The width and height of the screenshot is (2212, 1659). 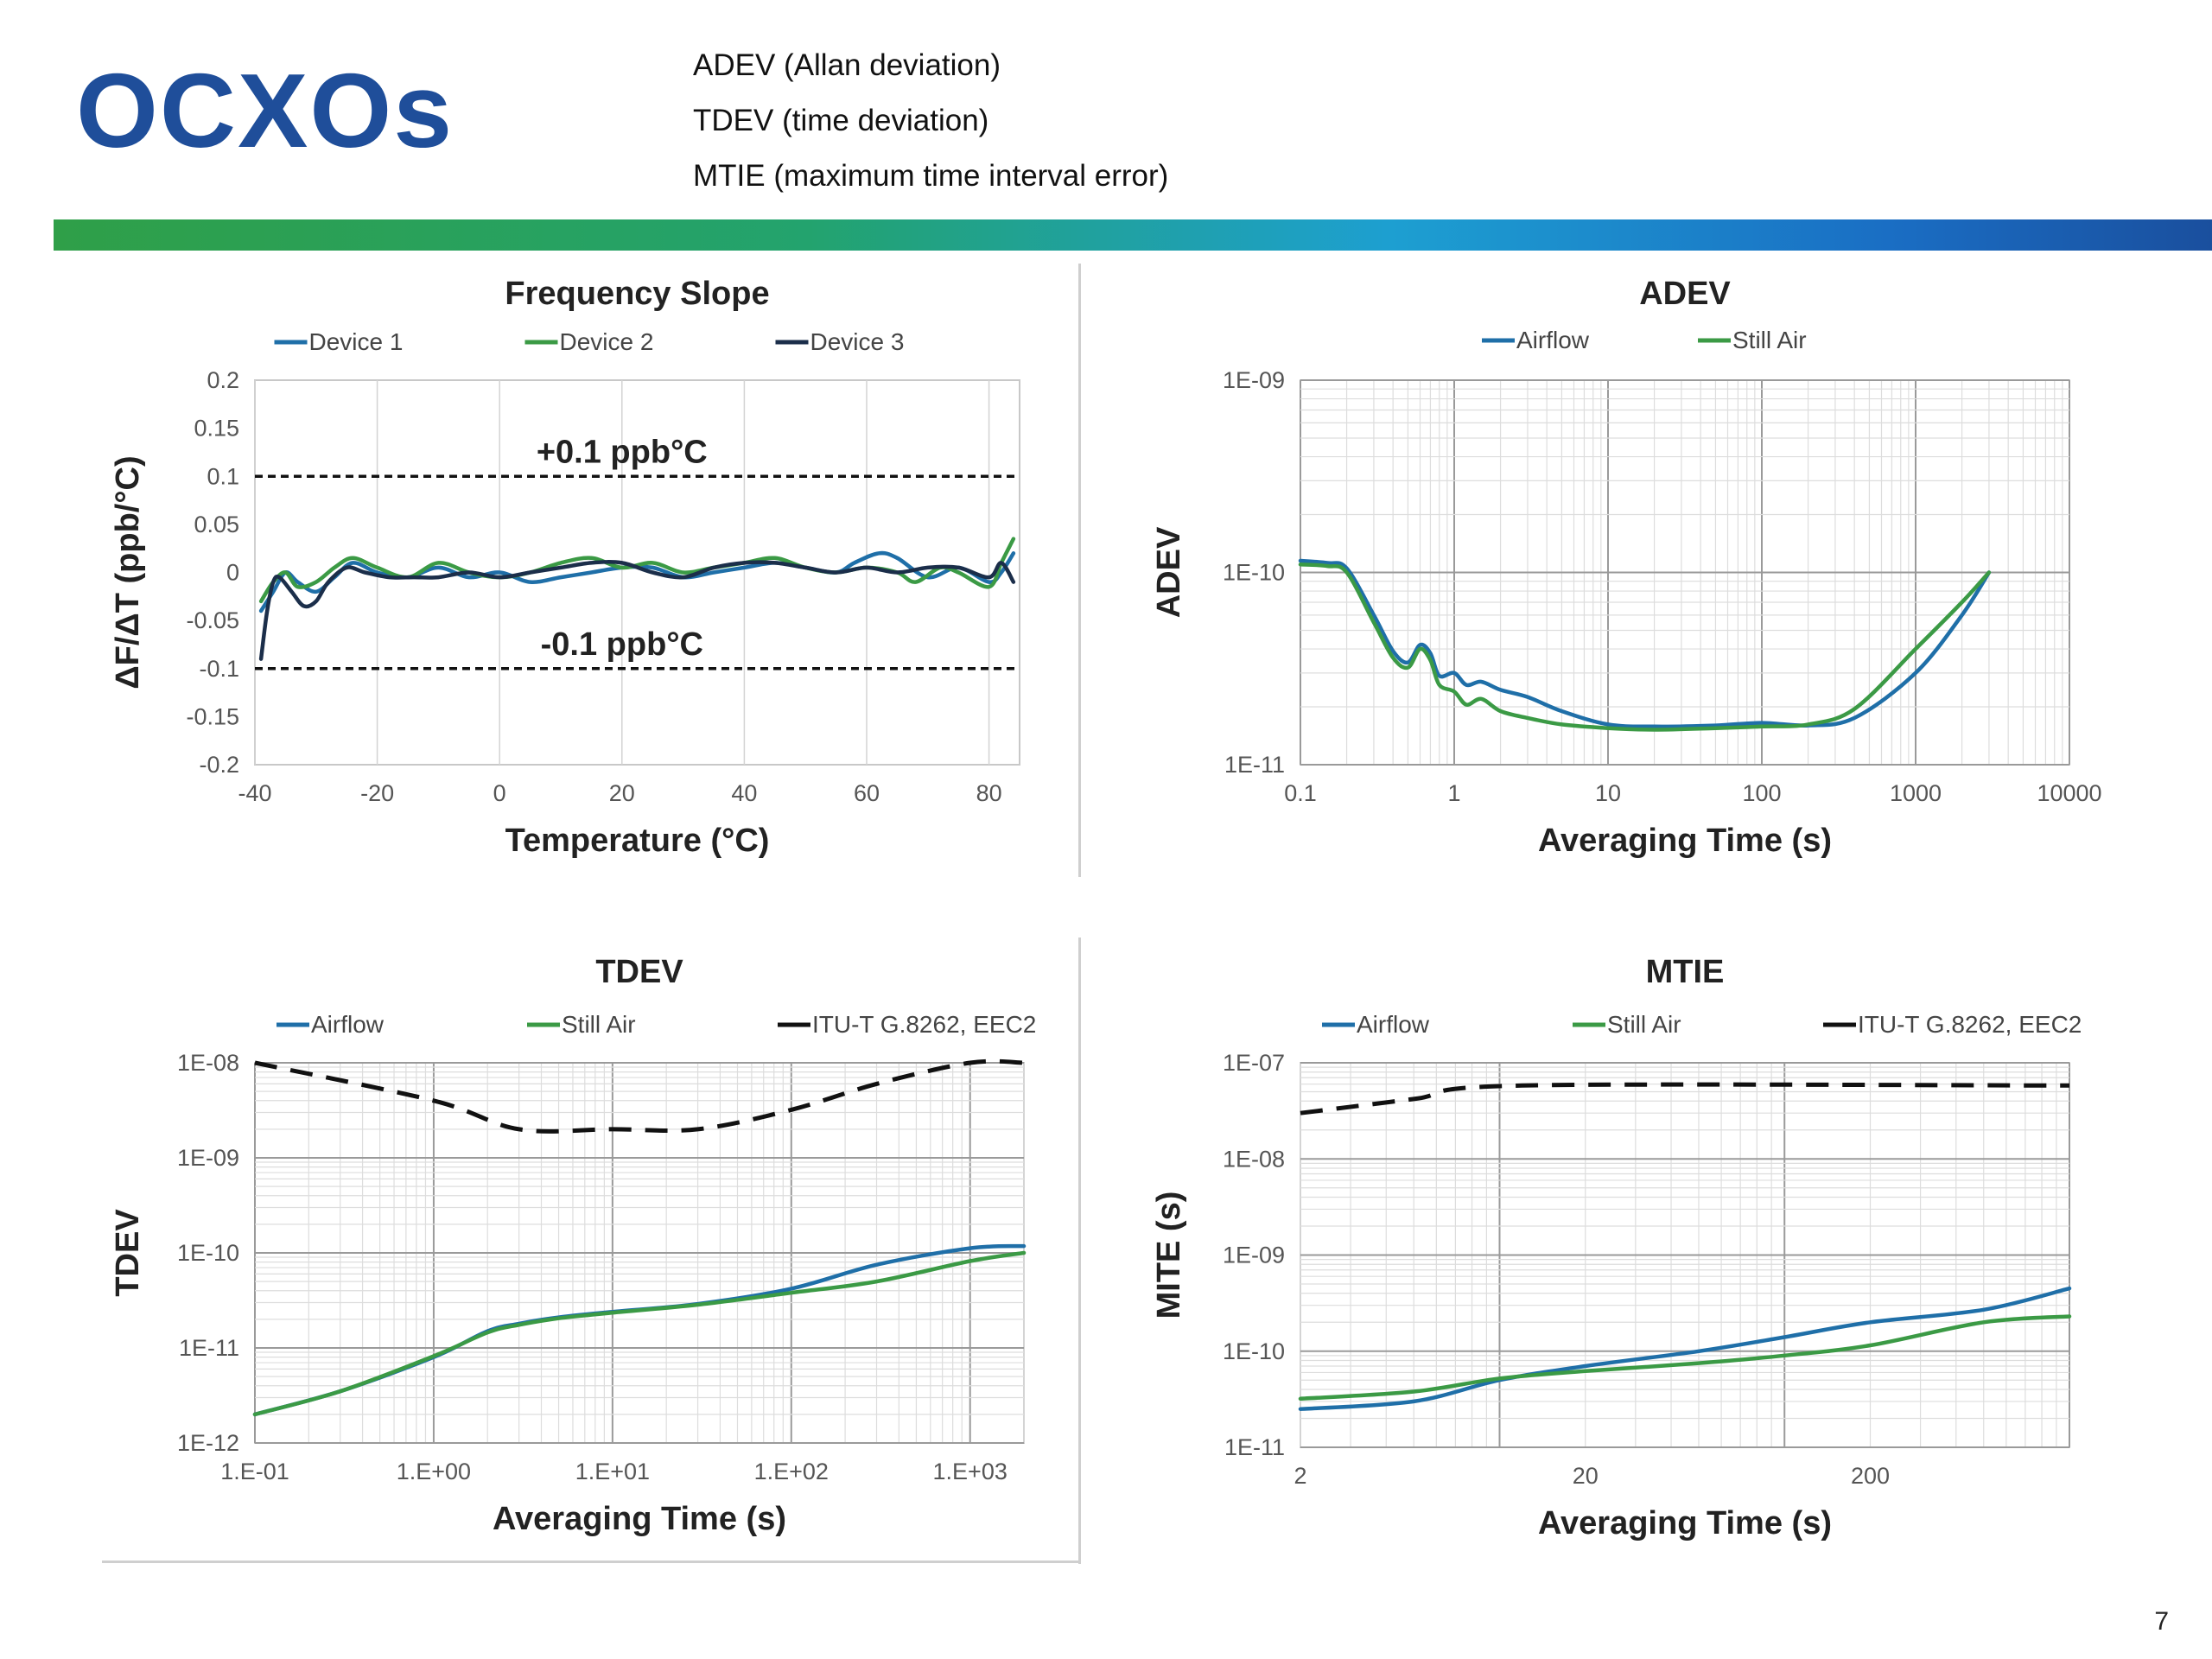 I want to click on x-tick-label: 10000, so click(x=2069, y=793).